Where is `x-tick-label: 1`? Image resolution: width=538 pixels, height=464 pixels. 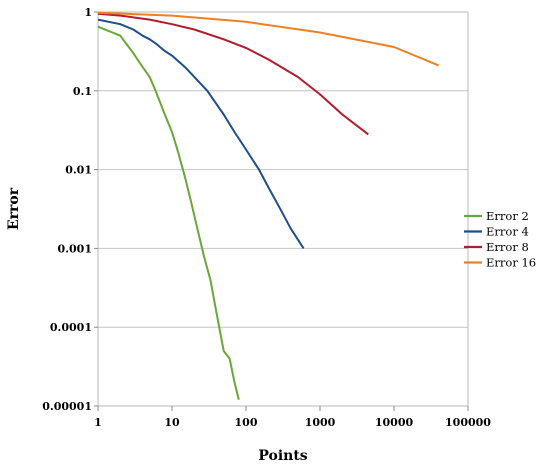
x-tick-label: 1 is located at coordinates (98, 422).